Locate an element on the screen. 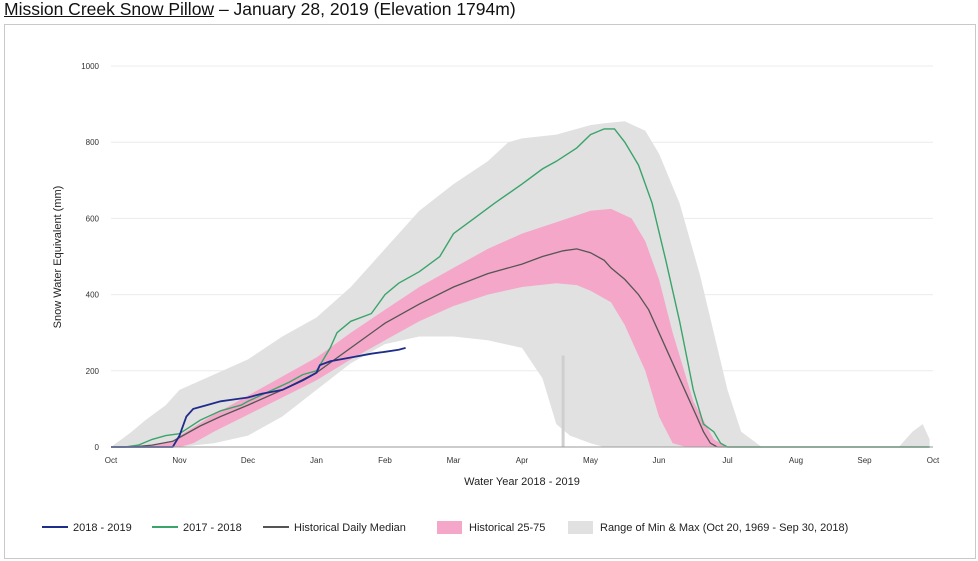 Image resolution: width=978 pixels, height=561 pixels. y-tick-label: 1000 is located at coordinates (90, 66).